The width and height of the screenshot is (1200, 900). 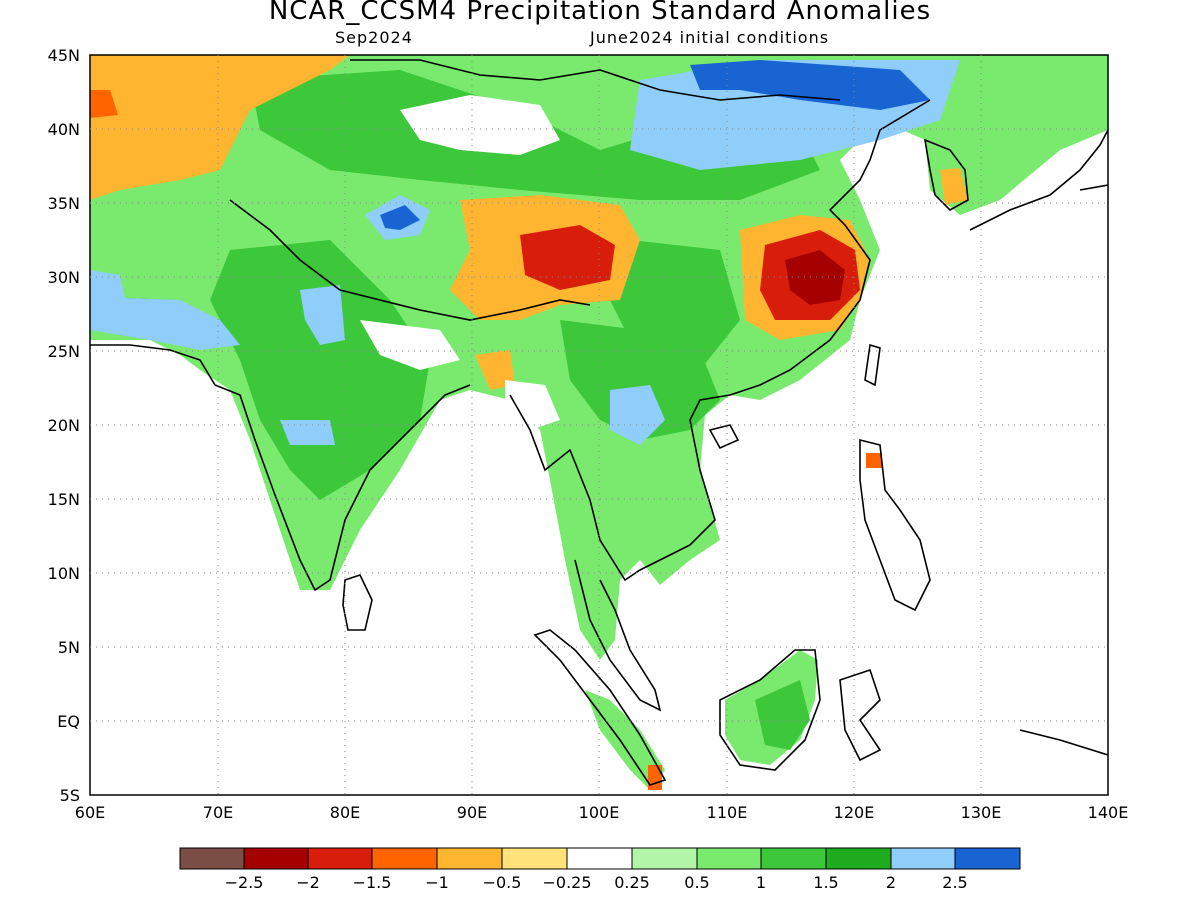 I want to click on forecast-month: Sep2024, so click(x=374, y=37).